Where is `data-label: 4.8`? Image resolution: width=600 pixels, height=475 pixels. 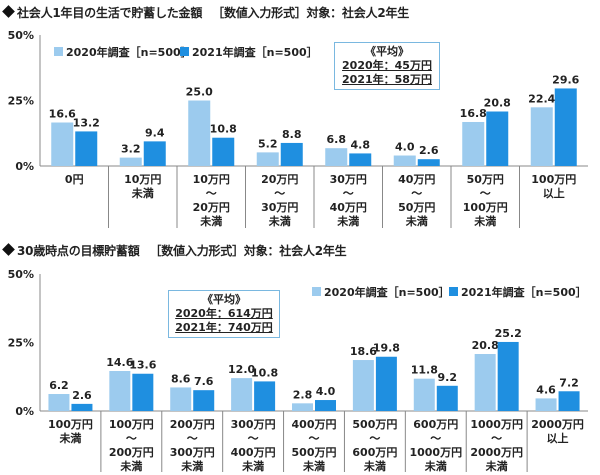
data-label: 4.8 is located at coordinates (361, 144).